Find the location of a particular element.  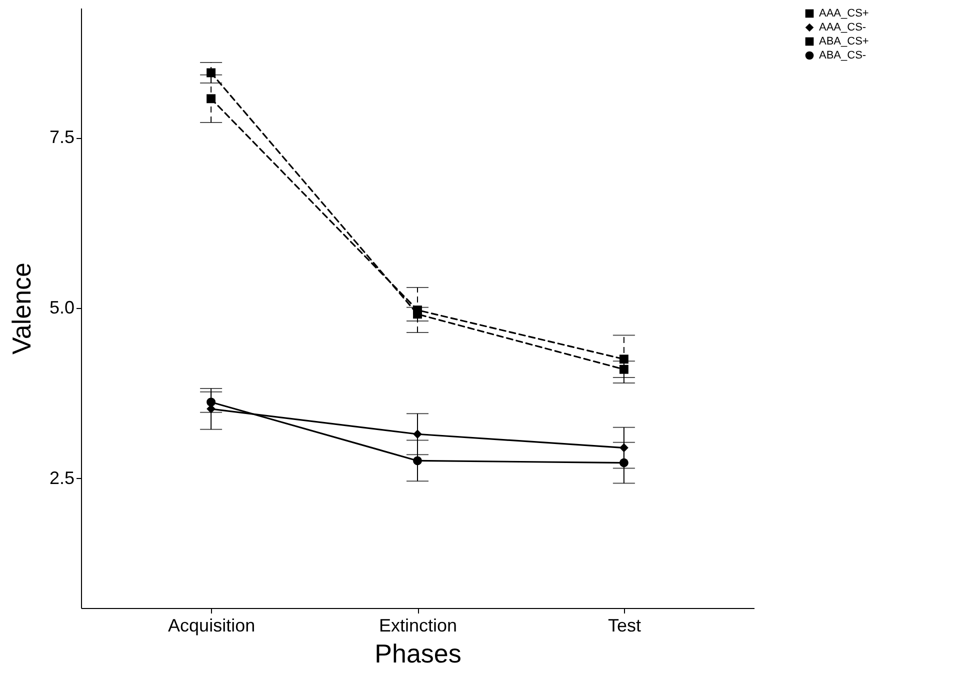

x-tick-label: Acquisition is located at coordinates (212, 626).